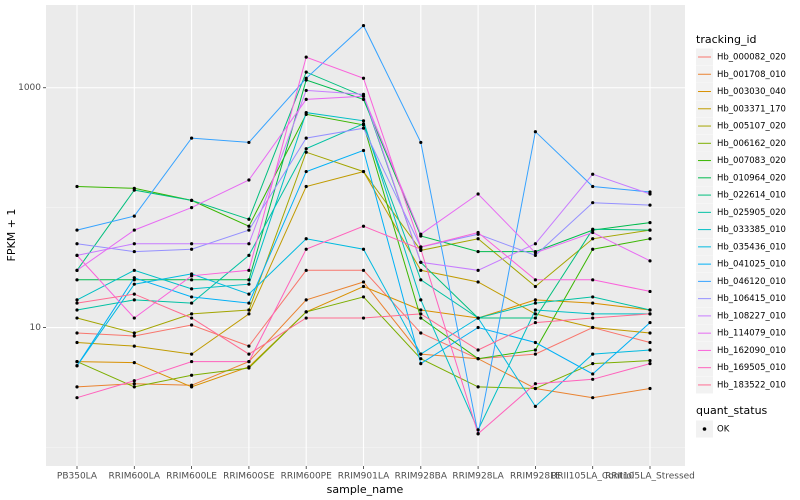  Describe the element at coordinates (751, 230) in the screenshot. I see `legend-label: Hb_033385_010` at that location.